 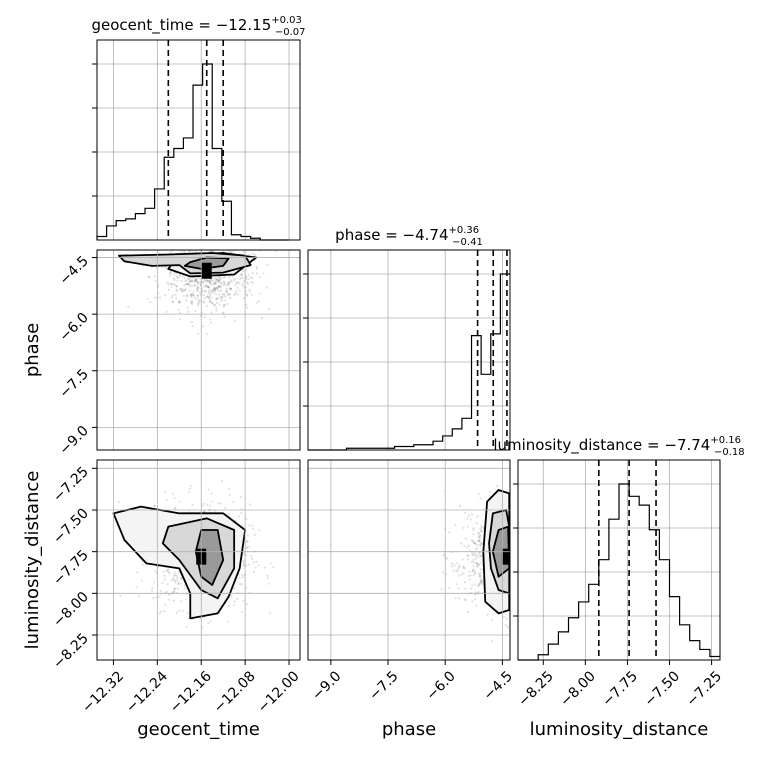 What do you see at coordinates (71, 652) in the screenshot?
I see `y-luminosity_distance-tick-label: −8.25` at bounding box center [71, 652].